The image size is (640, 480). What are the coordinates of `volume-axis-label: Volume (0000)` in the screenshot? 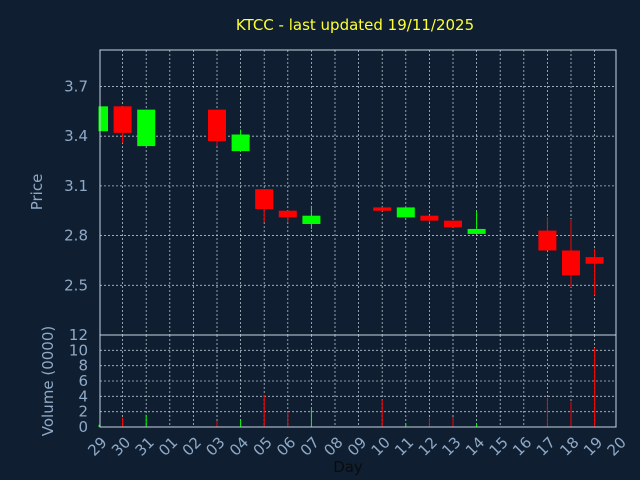 It's located at (48, 381).